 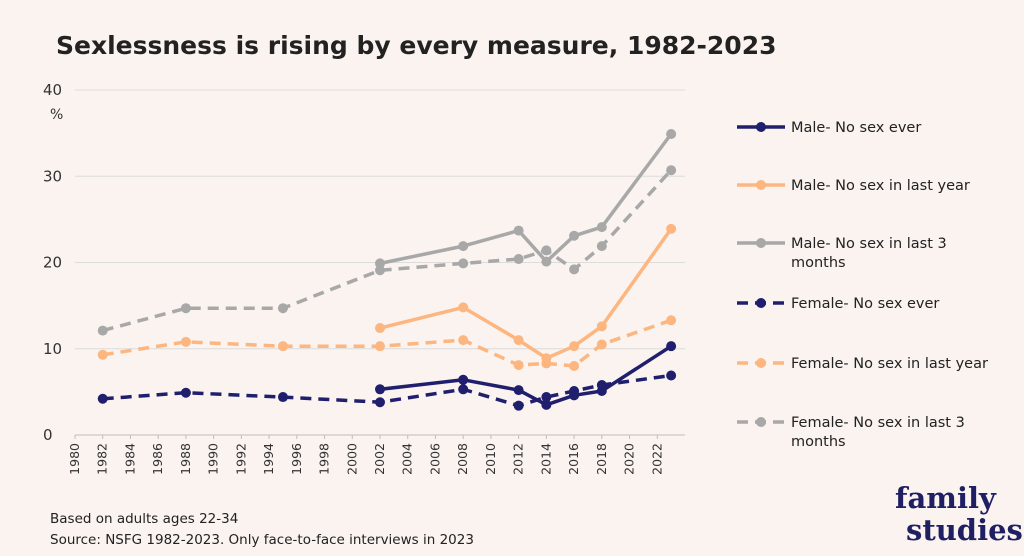 What do you see at coordinates (324, 459) in the screenshot?
I see `x-tick-label: 1998` at bounding box center [324, 459].